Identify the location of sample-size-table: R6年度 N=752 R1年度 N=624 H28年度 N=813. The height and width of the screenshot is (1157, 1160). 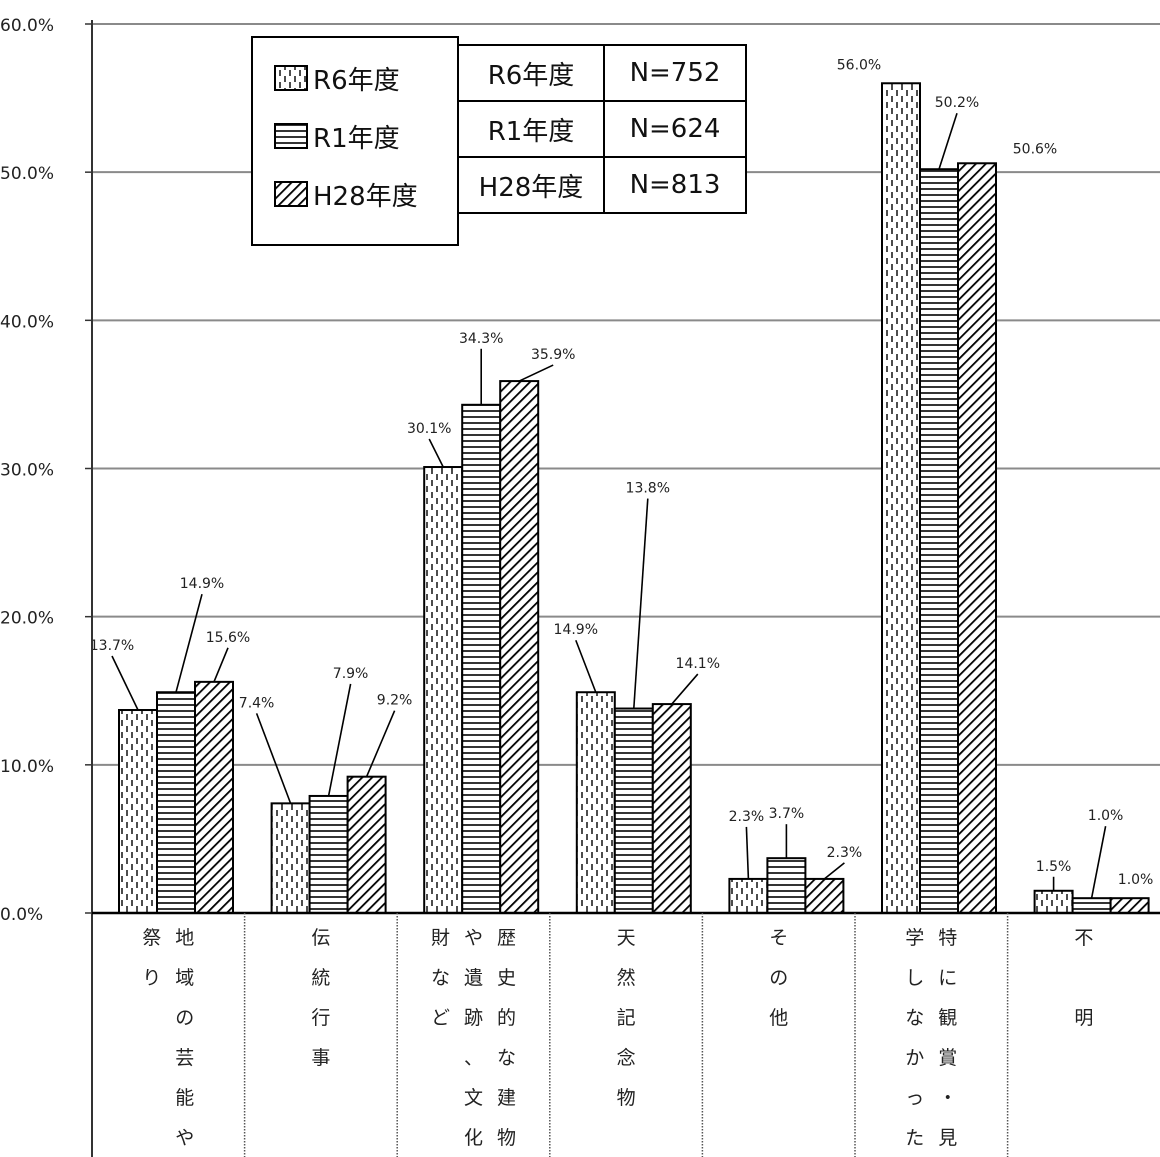
(602, 129).